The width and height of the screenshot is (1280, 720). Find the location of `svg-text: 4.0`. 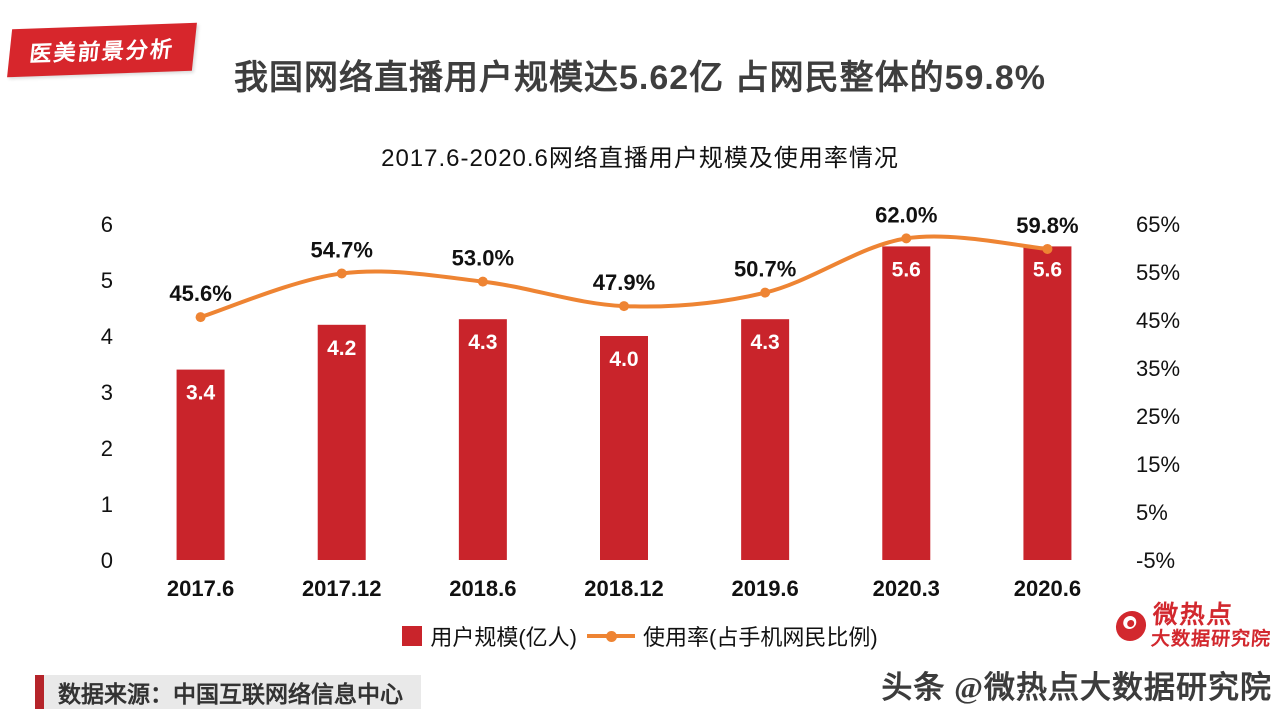

svg-text: 4.0 is located at coordinates (623, 359).